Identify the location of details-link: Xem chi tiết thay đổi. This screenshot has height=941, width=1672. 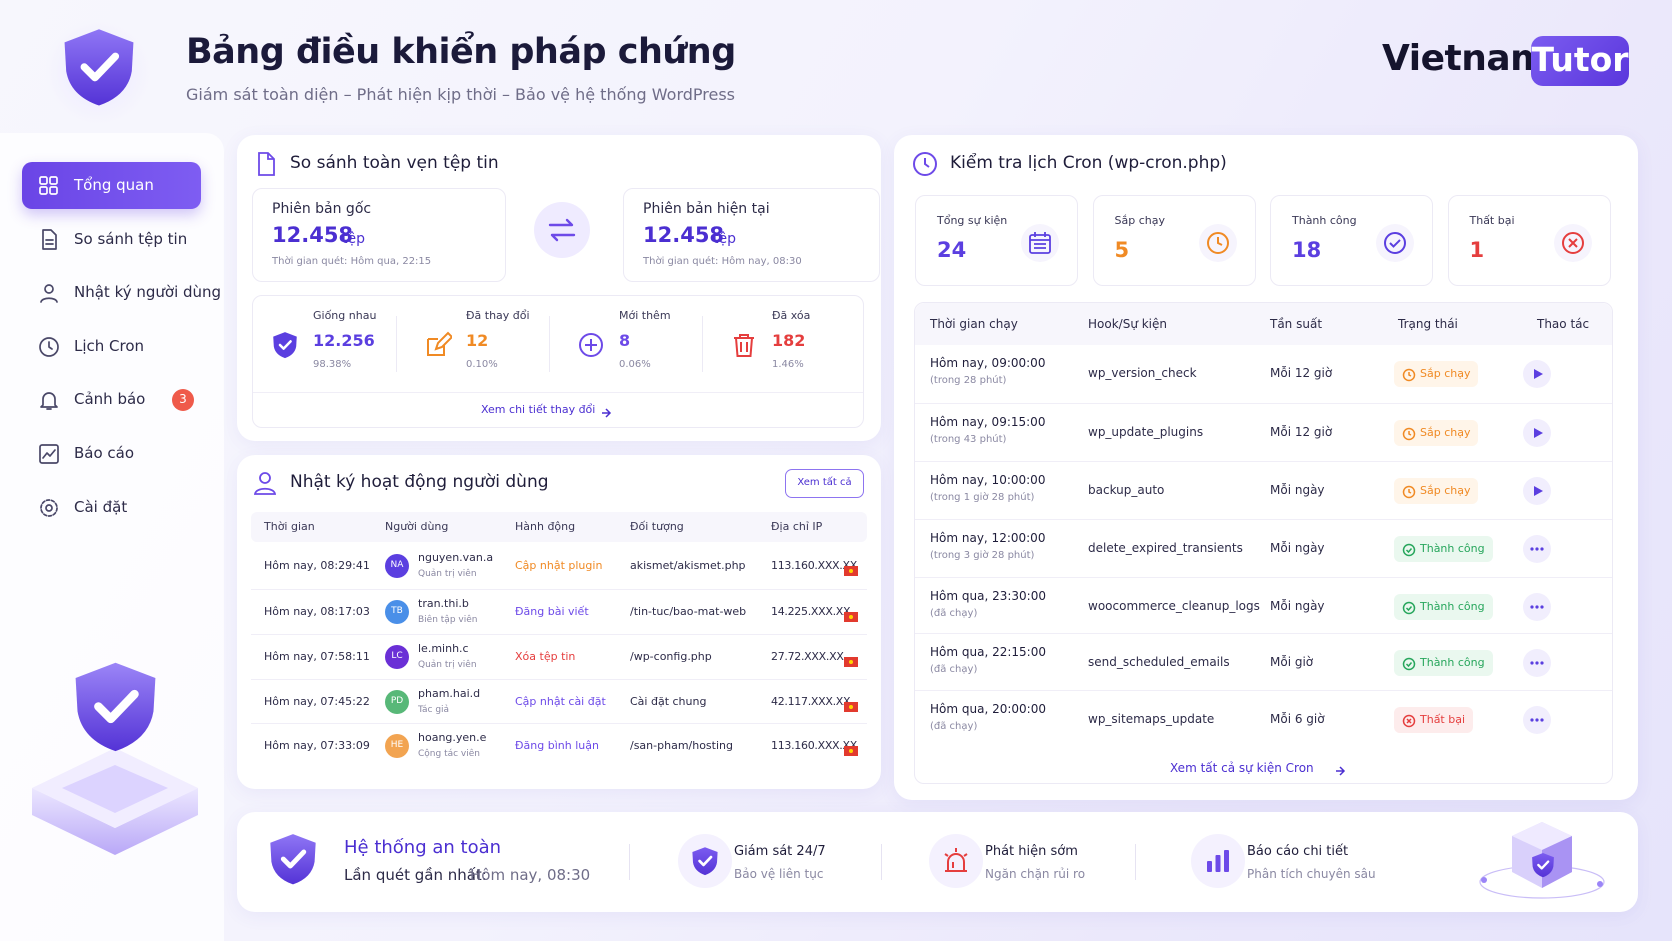
(538, 409).